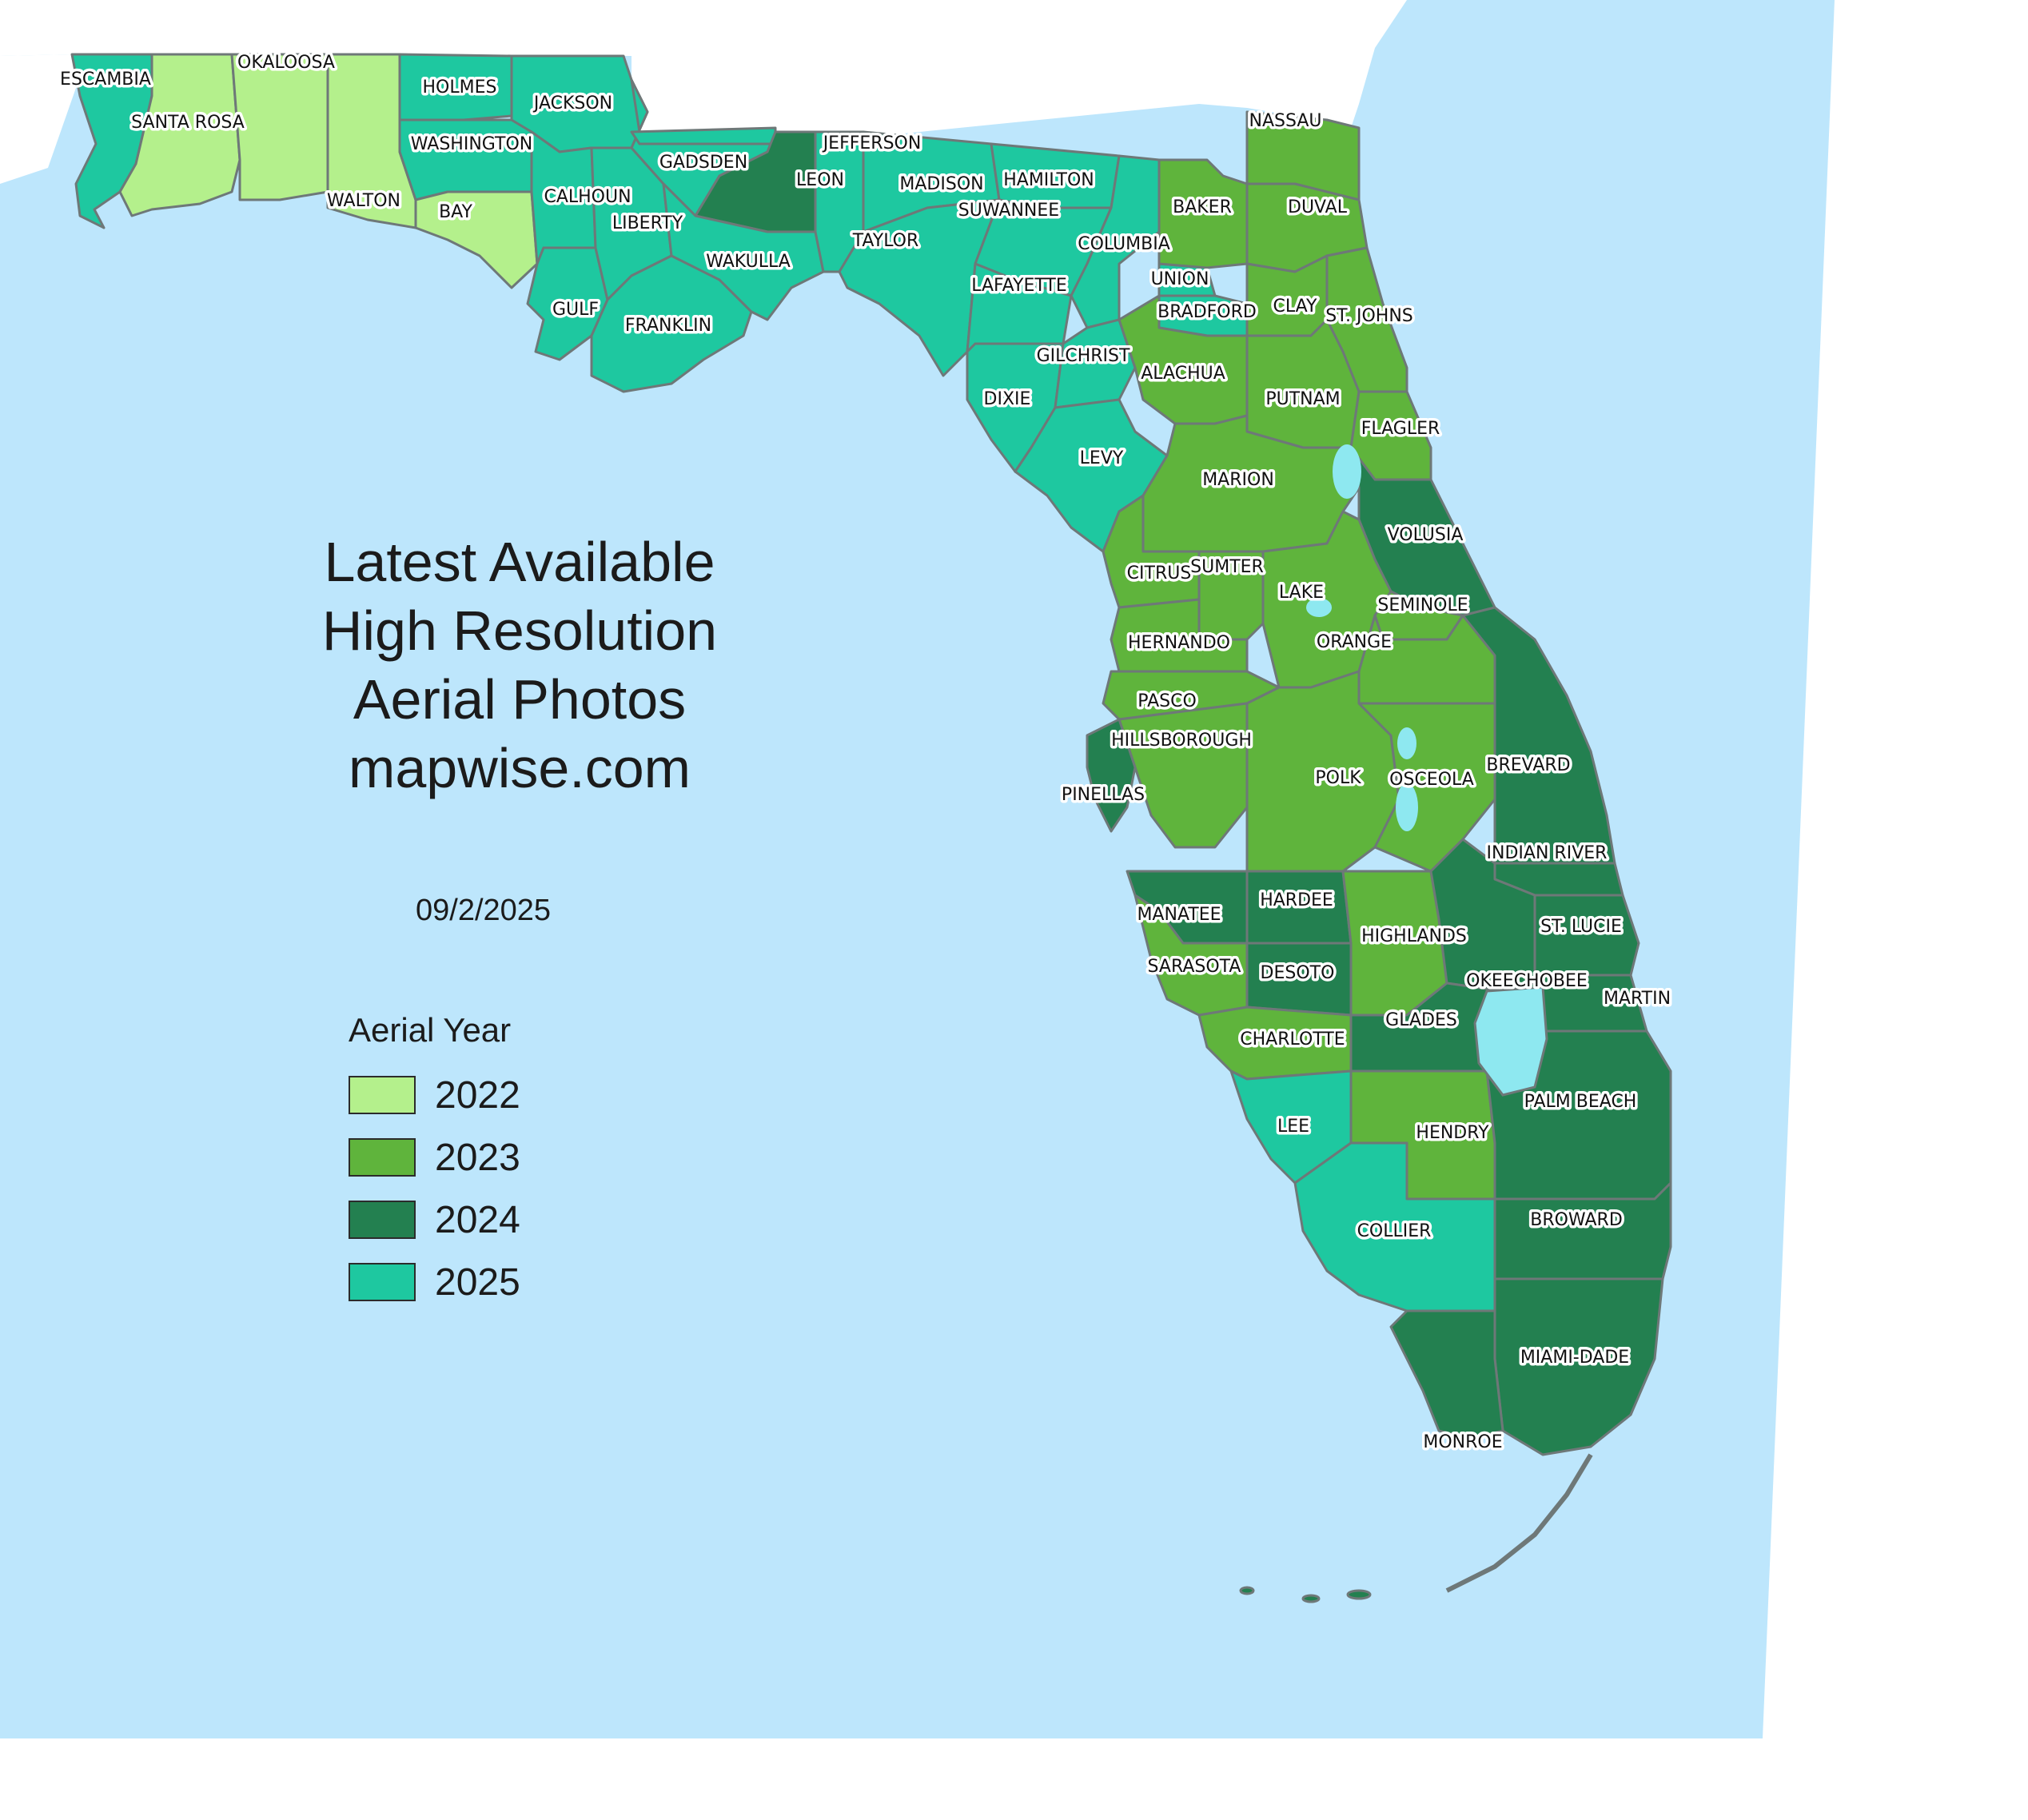  Describe the element at coordinates (1452, 1133) in the screenshot. I see `county-label: HENDRY` at that location.